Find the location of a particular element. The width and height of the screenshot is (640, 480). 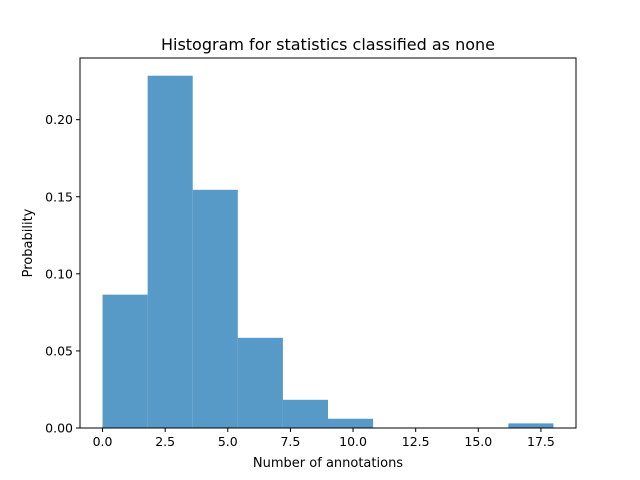

x-tick-label-3: 7.5 is located at coordinates (290, 441).